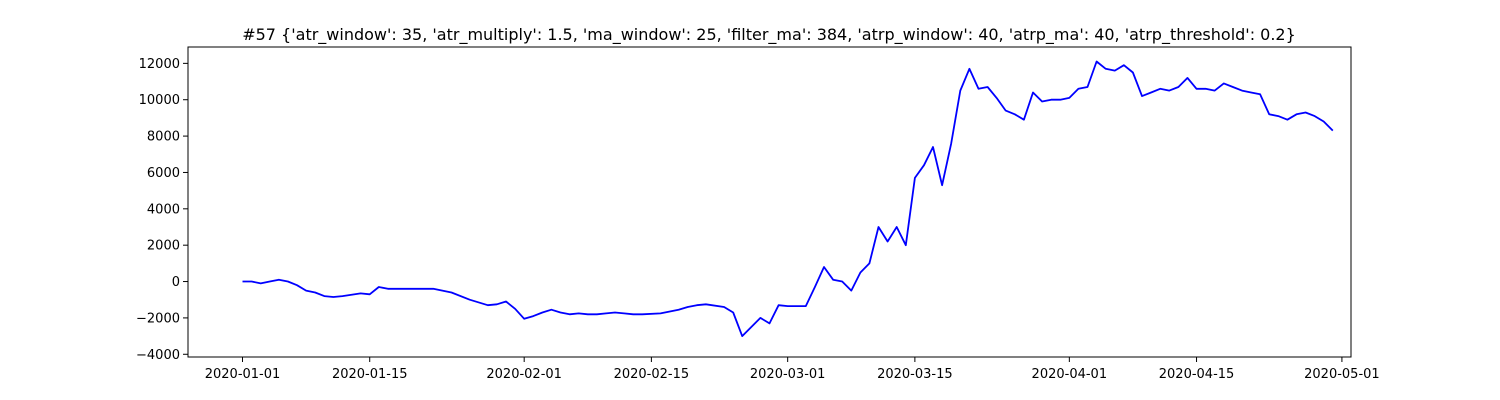 Image resolution: width=1500 pixels, height=400 pixels. What do you see at coordinates (652, 374) in the screenshot?
I see `x-tick-label: 2020-02-15` at bounding box center [652, 374].